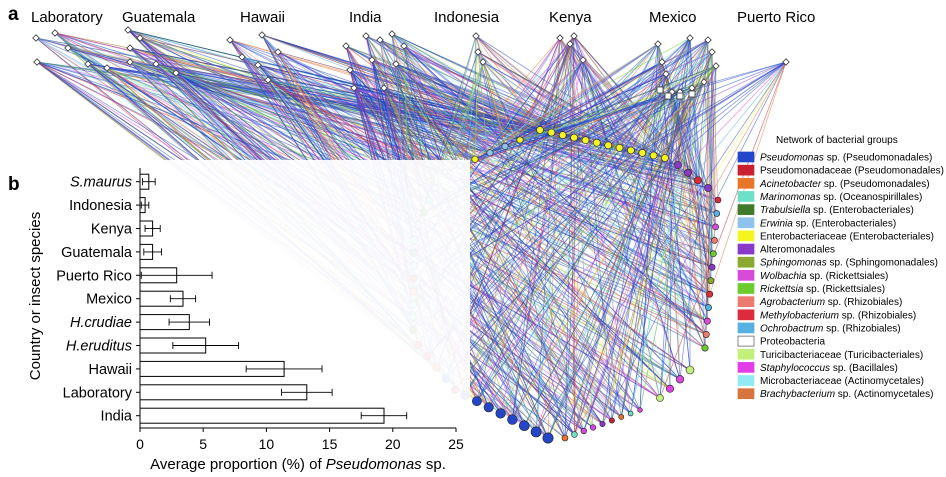 The width and height of the screenshot is (946, 477). What do you see at coordinates (852, 171) in the screenshot?
I see `legend-label: Pseudomonadaceae (Pseudomonadales)` at bounding box center [852, 171].